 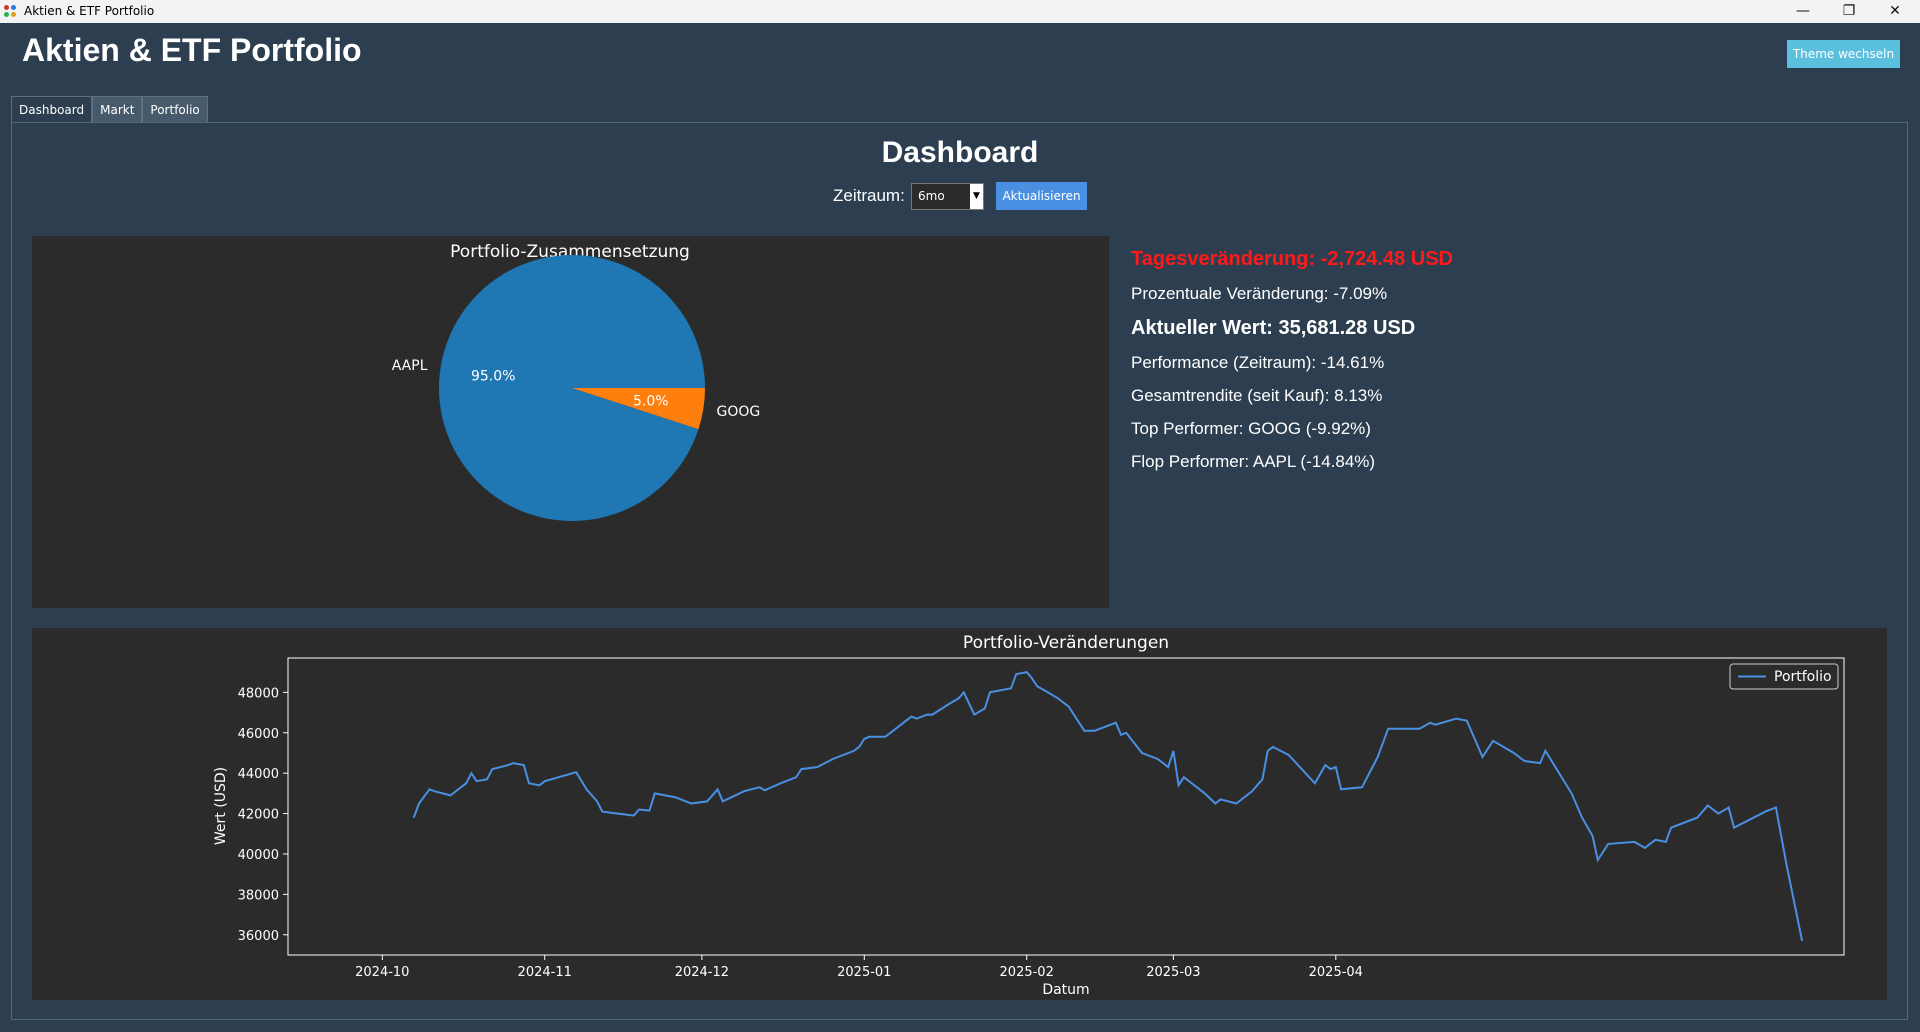 What do you see at coordinates (1843, 54) in the screenshot?
I see `theme-switch-button: Theme wechseln` at bounding box center [1843, 54].